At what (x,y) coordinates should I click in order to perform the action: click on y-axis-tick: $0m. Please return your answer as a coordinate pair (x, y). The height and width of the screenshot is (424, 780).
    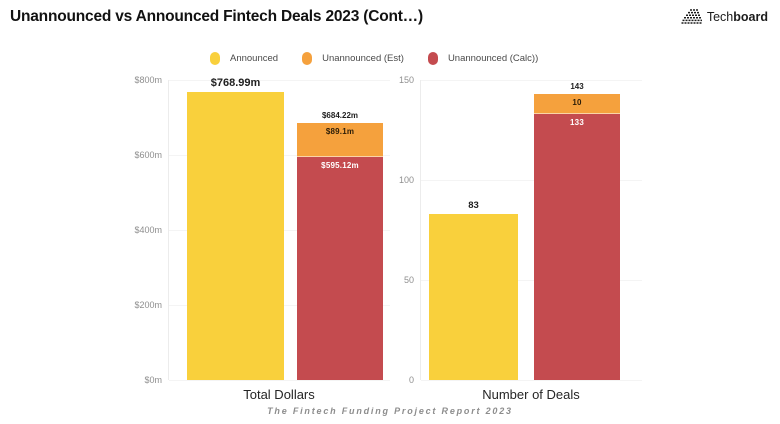
    Looking at the image, I should click on (153, 380).